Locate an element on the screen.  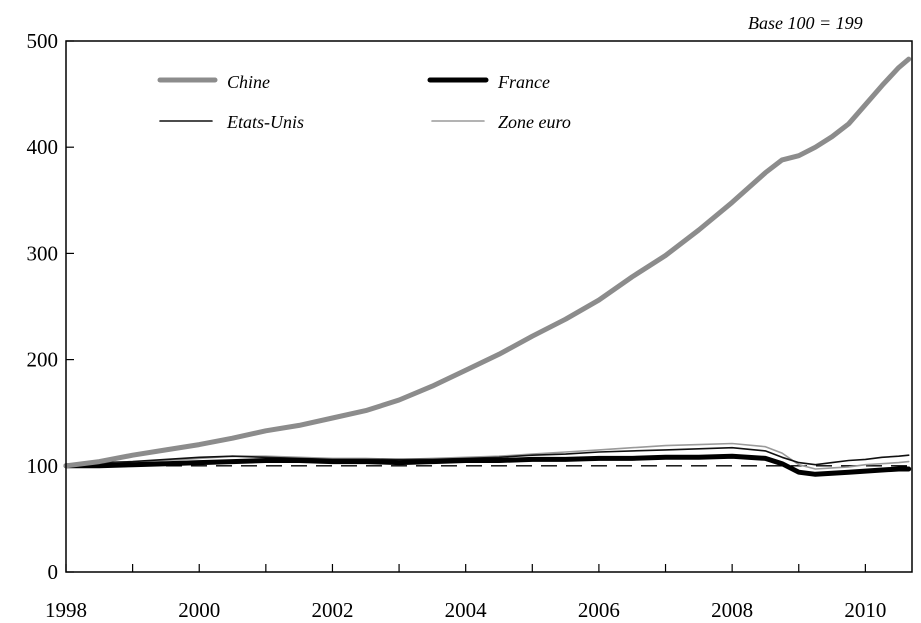
x-axis: 1998 2000 2002 2004 2006 2008 2010 is located at coordinates (465, 593).